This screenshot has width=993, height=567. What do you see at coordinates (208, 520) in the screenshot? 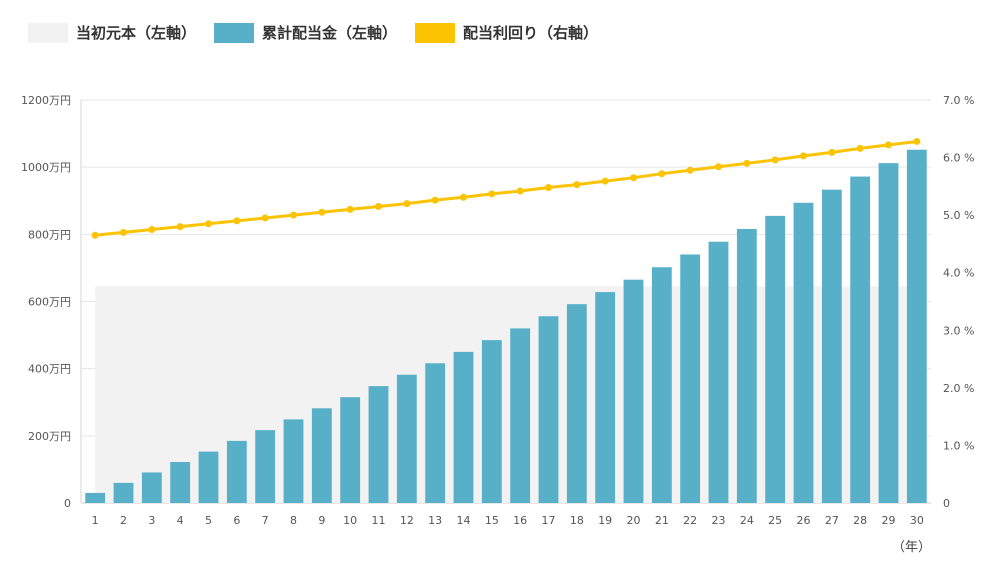
I see `x-tick-label: 5` at bounding box center [208, 520].